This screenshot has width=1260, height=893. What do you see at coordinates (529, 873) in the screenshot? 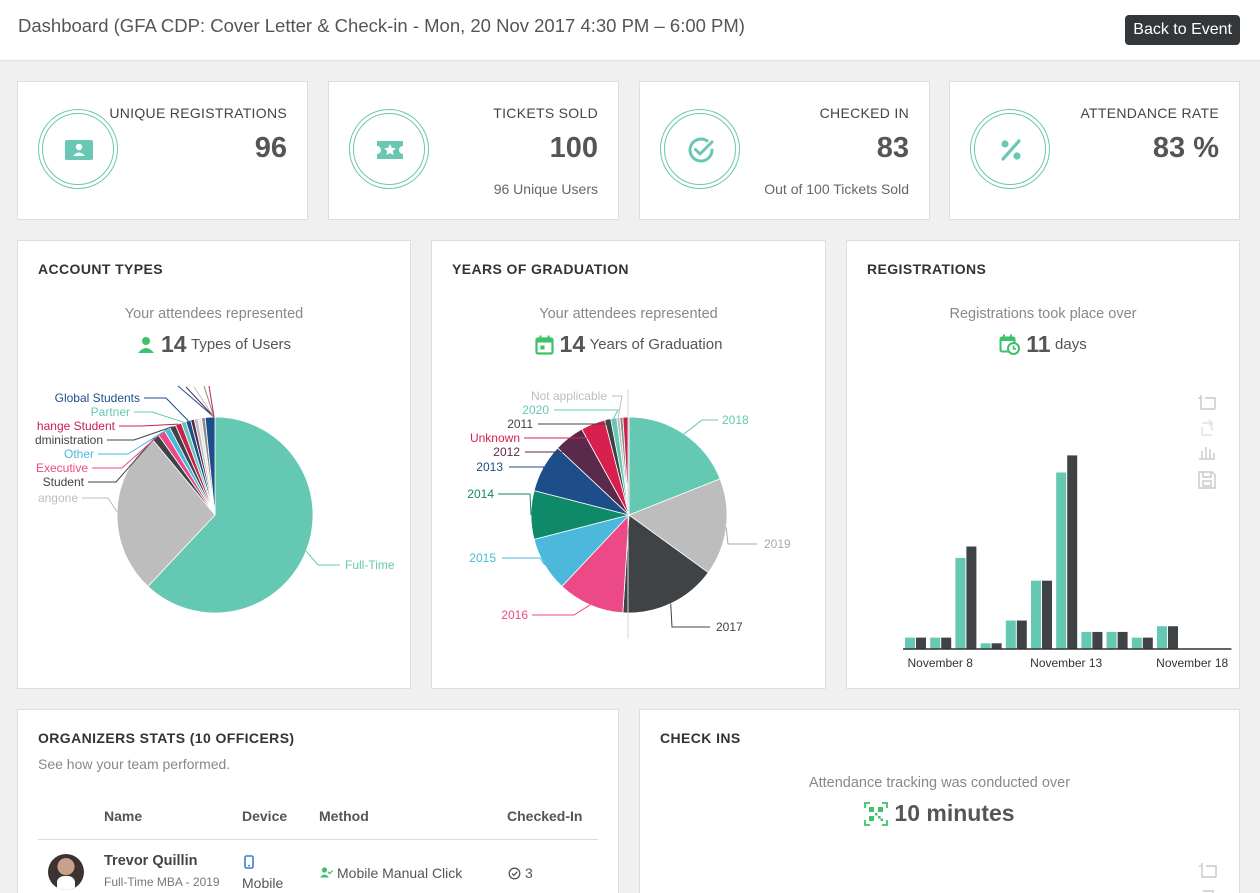
I see `checked-in-count: 3` at bounding box center [529, 873].